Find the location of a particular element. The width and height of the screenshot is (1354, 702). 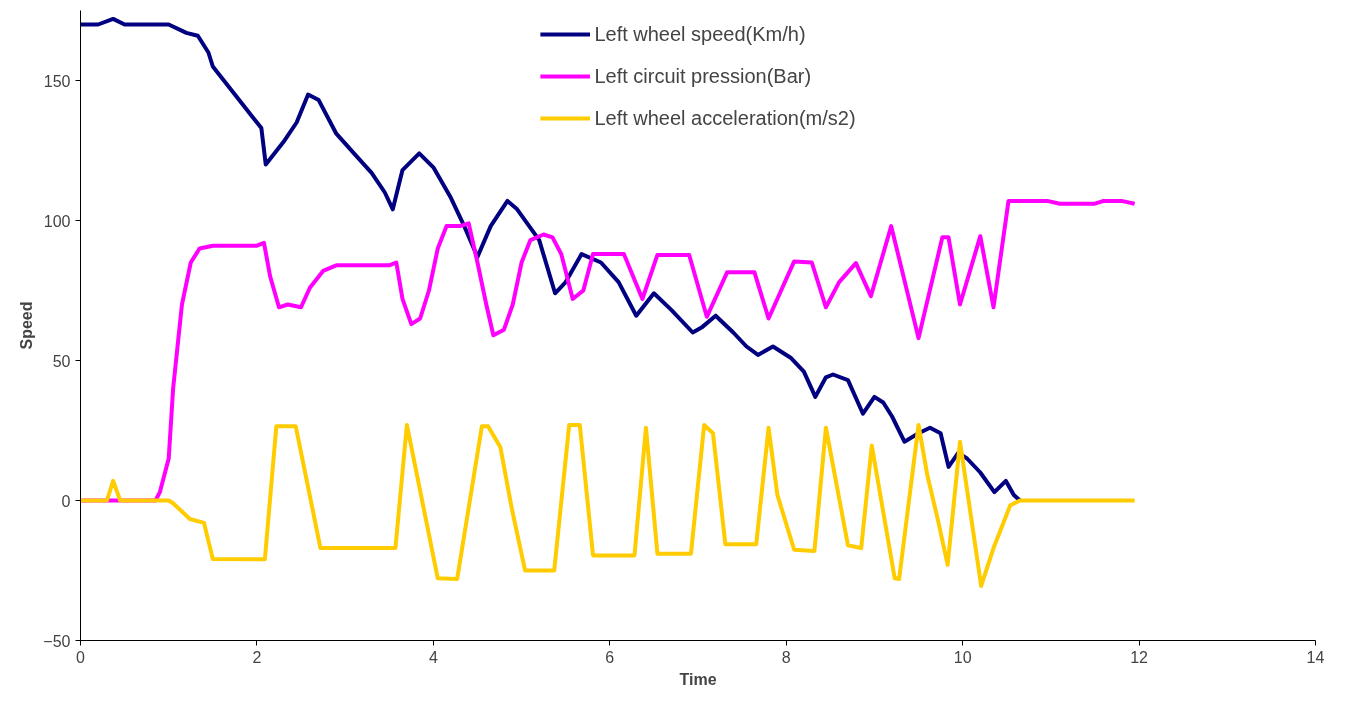

y-tick-label: −50 is located at coordinates (57, 641).